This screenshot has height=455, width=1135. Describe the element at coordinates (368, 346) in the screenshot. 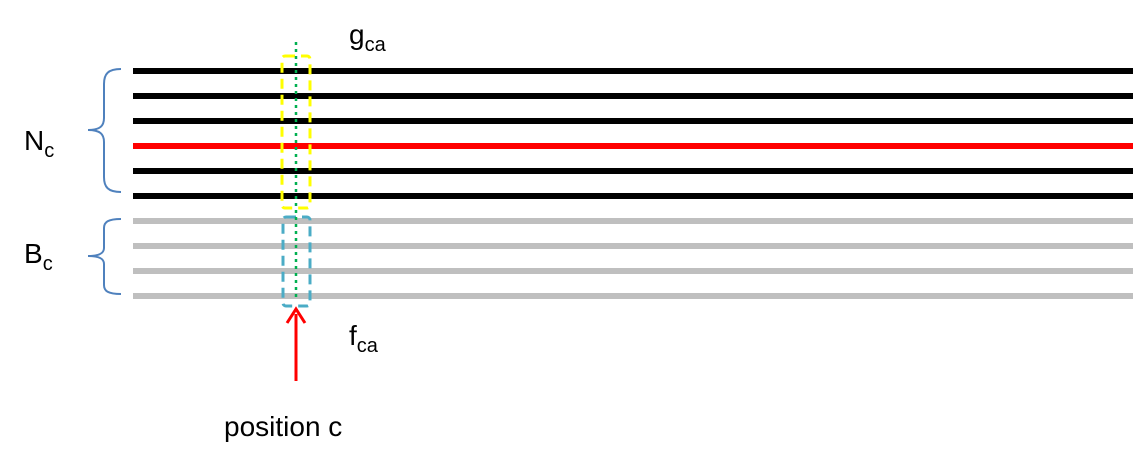

I see `f-label-sub: ca` at that location.